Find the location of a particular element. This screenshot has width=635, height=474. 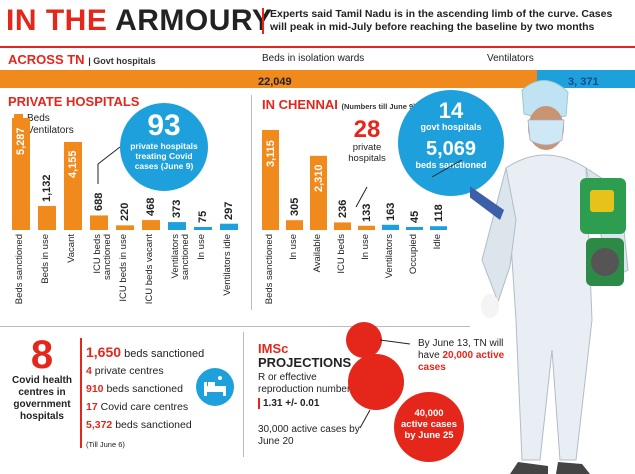

proj-circle-large: 40,000 active cases by June 25 is located at coordinates (429, 427).